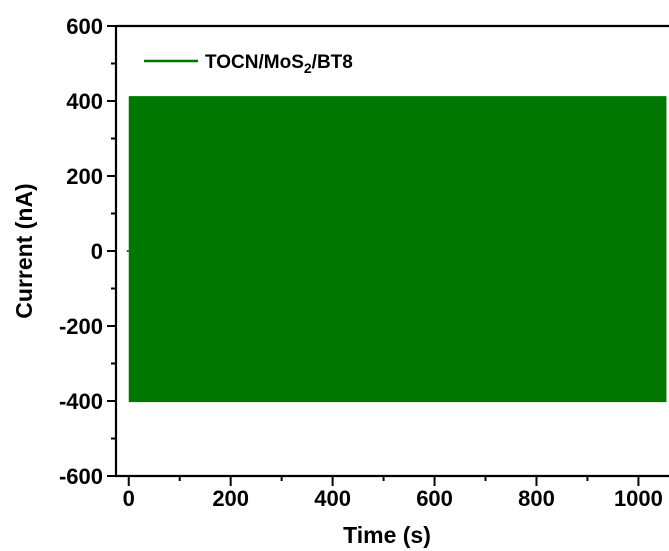  Describe the element at coordinates (84, 101) in the screenshot. I see `y-tick-label: 400` at that location.